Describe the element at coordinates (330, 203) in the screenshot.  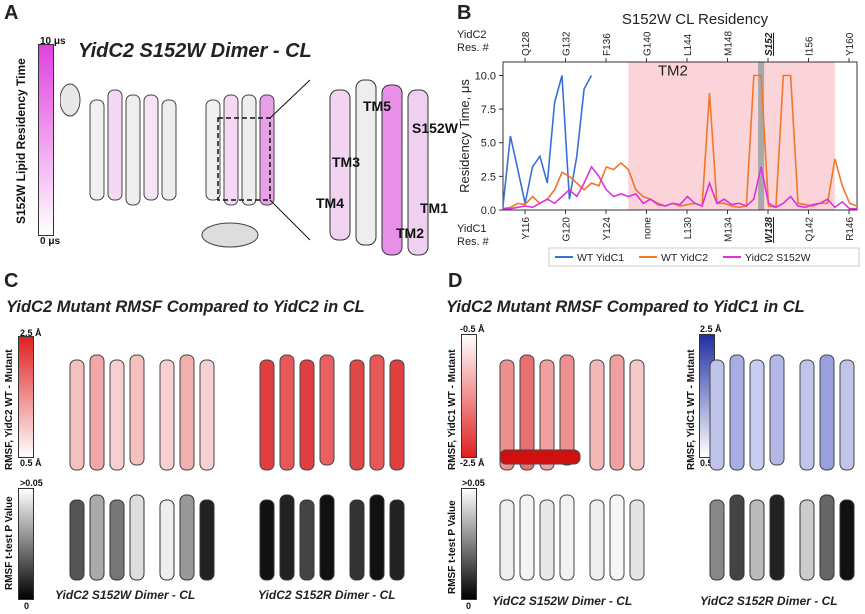
I see `label-tm4: TM4` at that location.